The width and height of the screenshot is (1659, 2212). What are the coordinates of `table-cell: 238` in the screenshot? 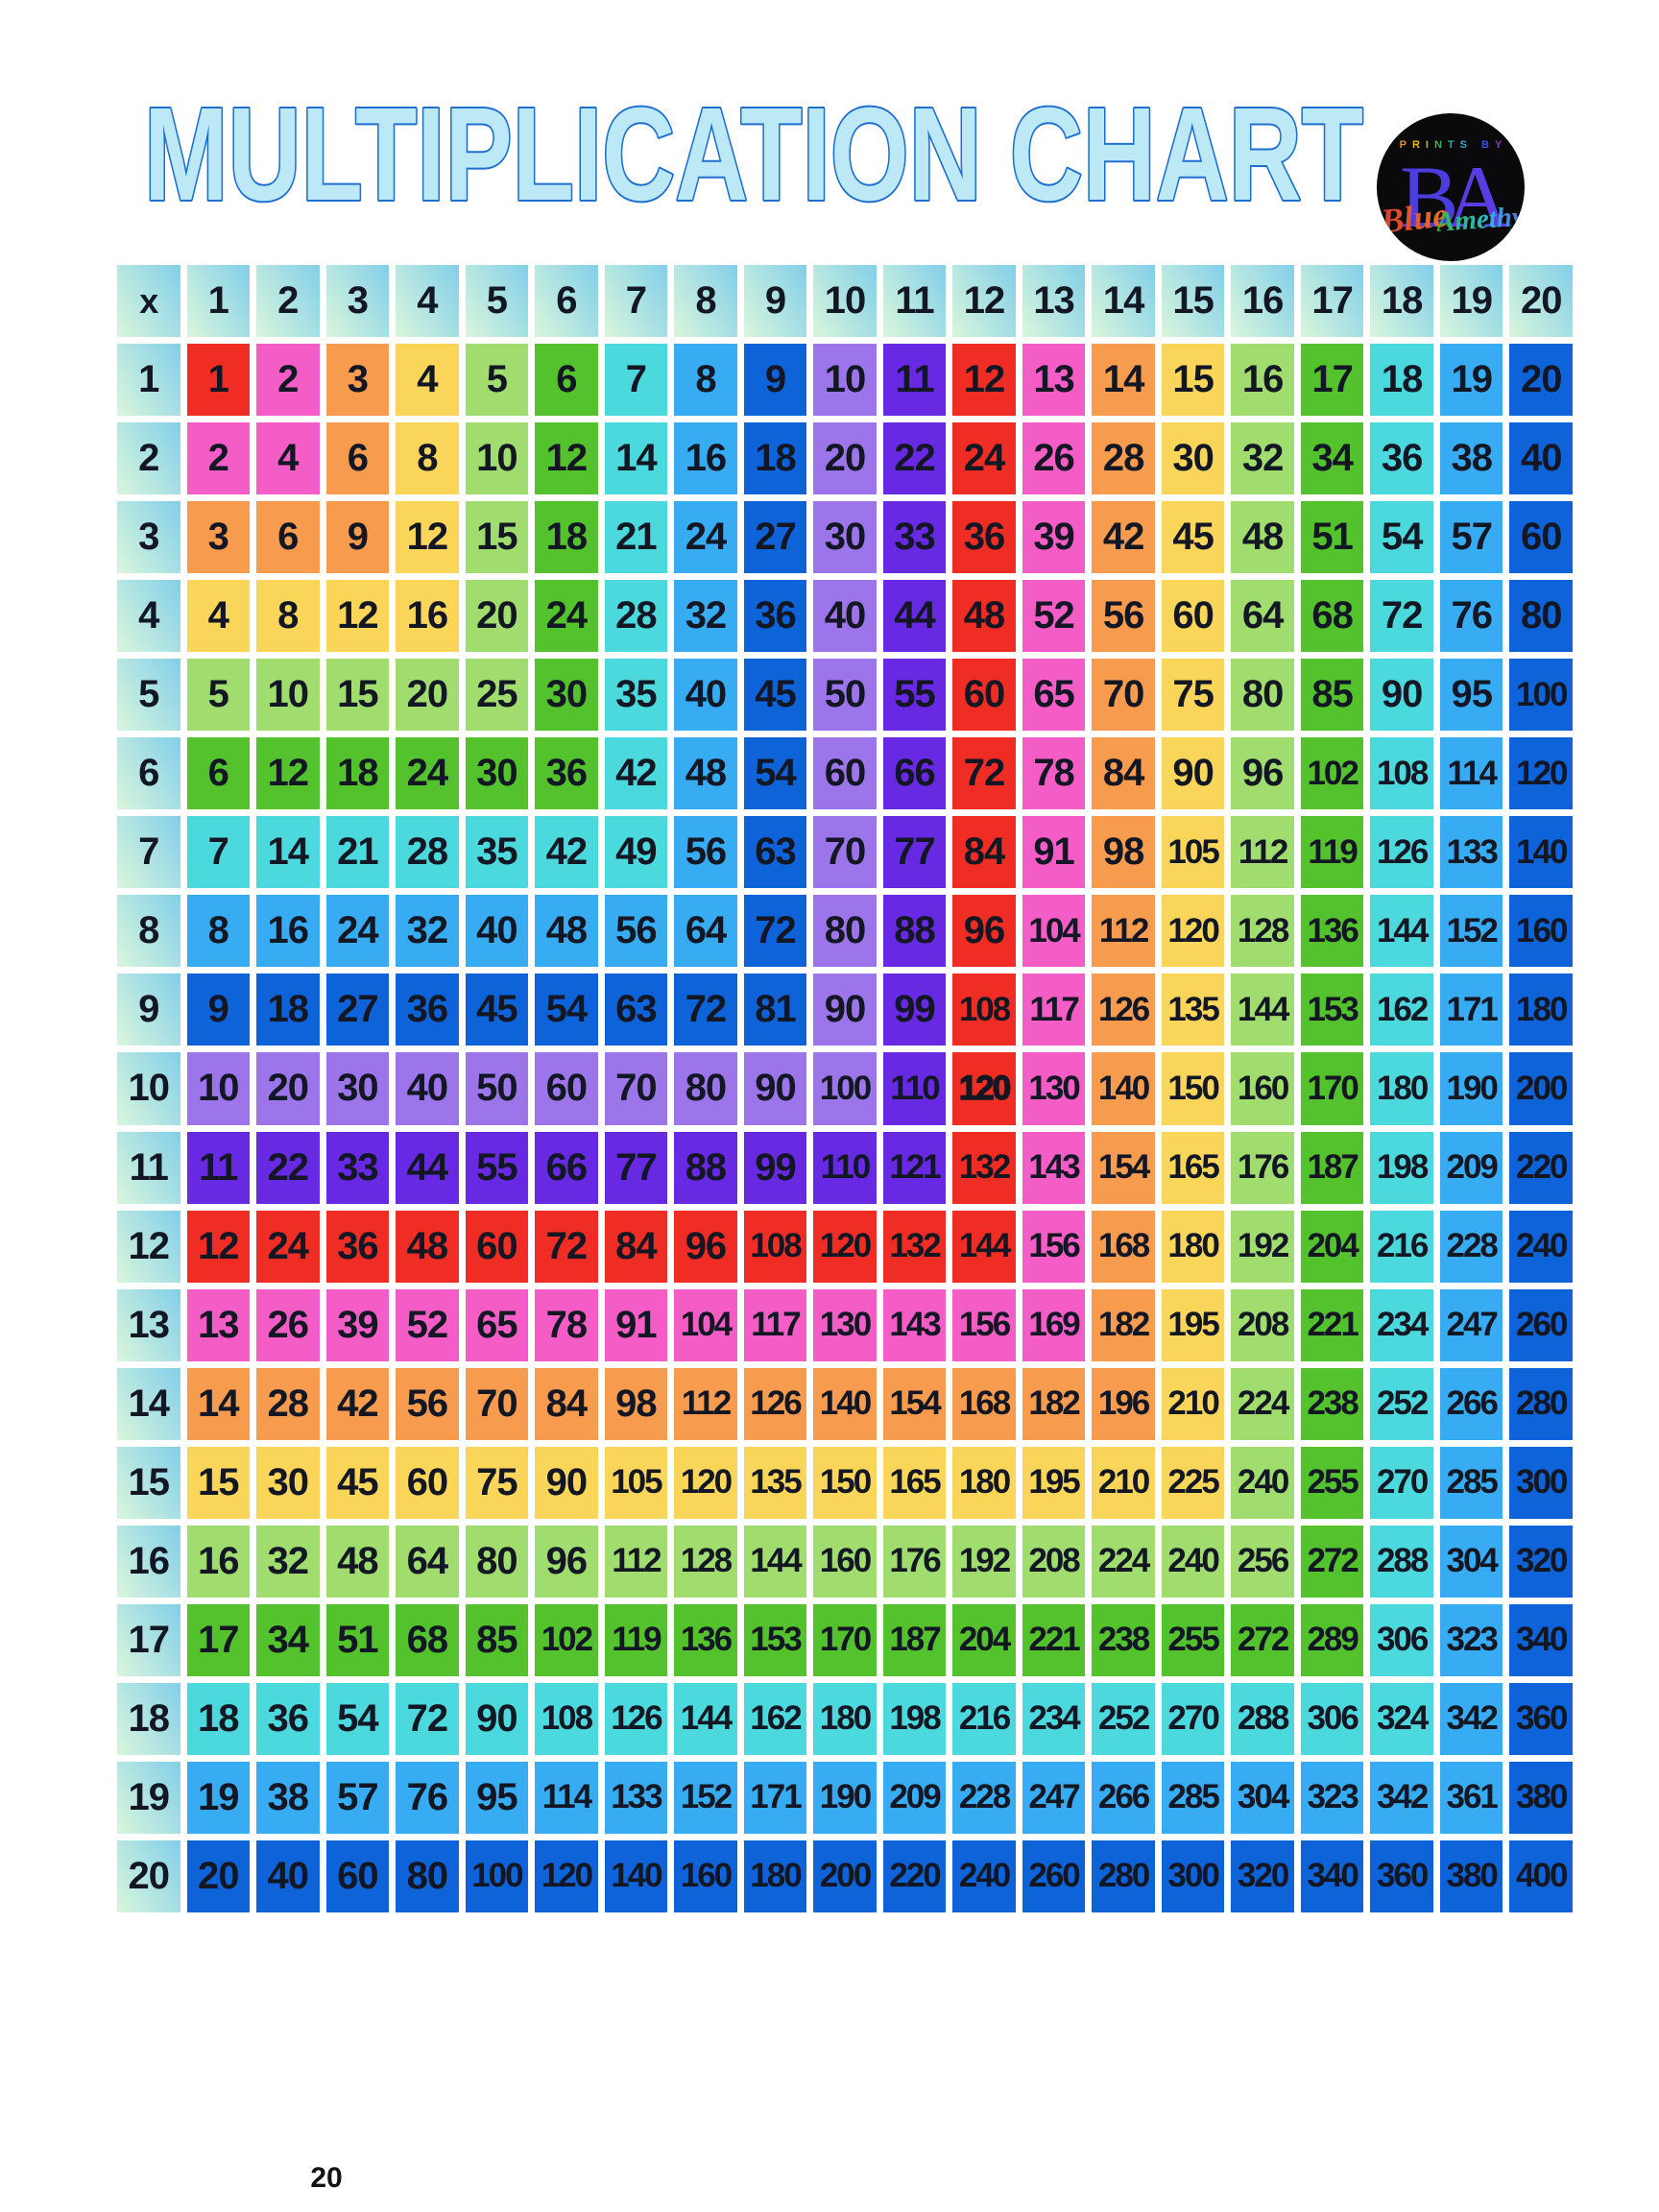 It's located at (1123, 1639).